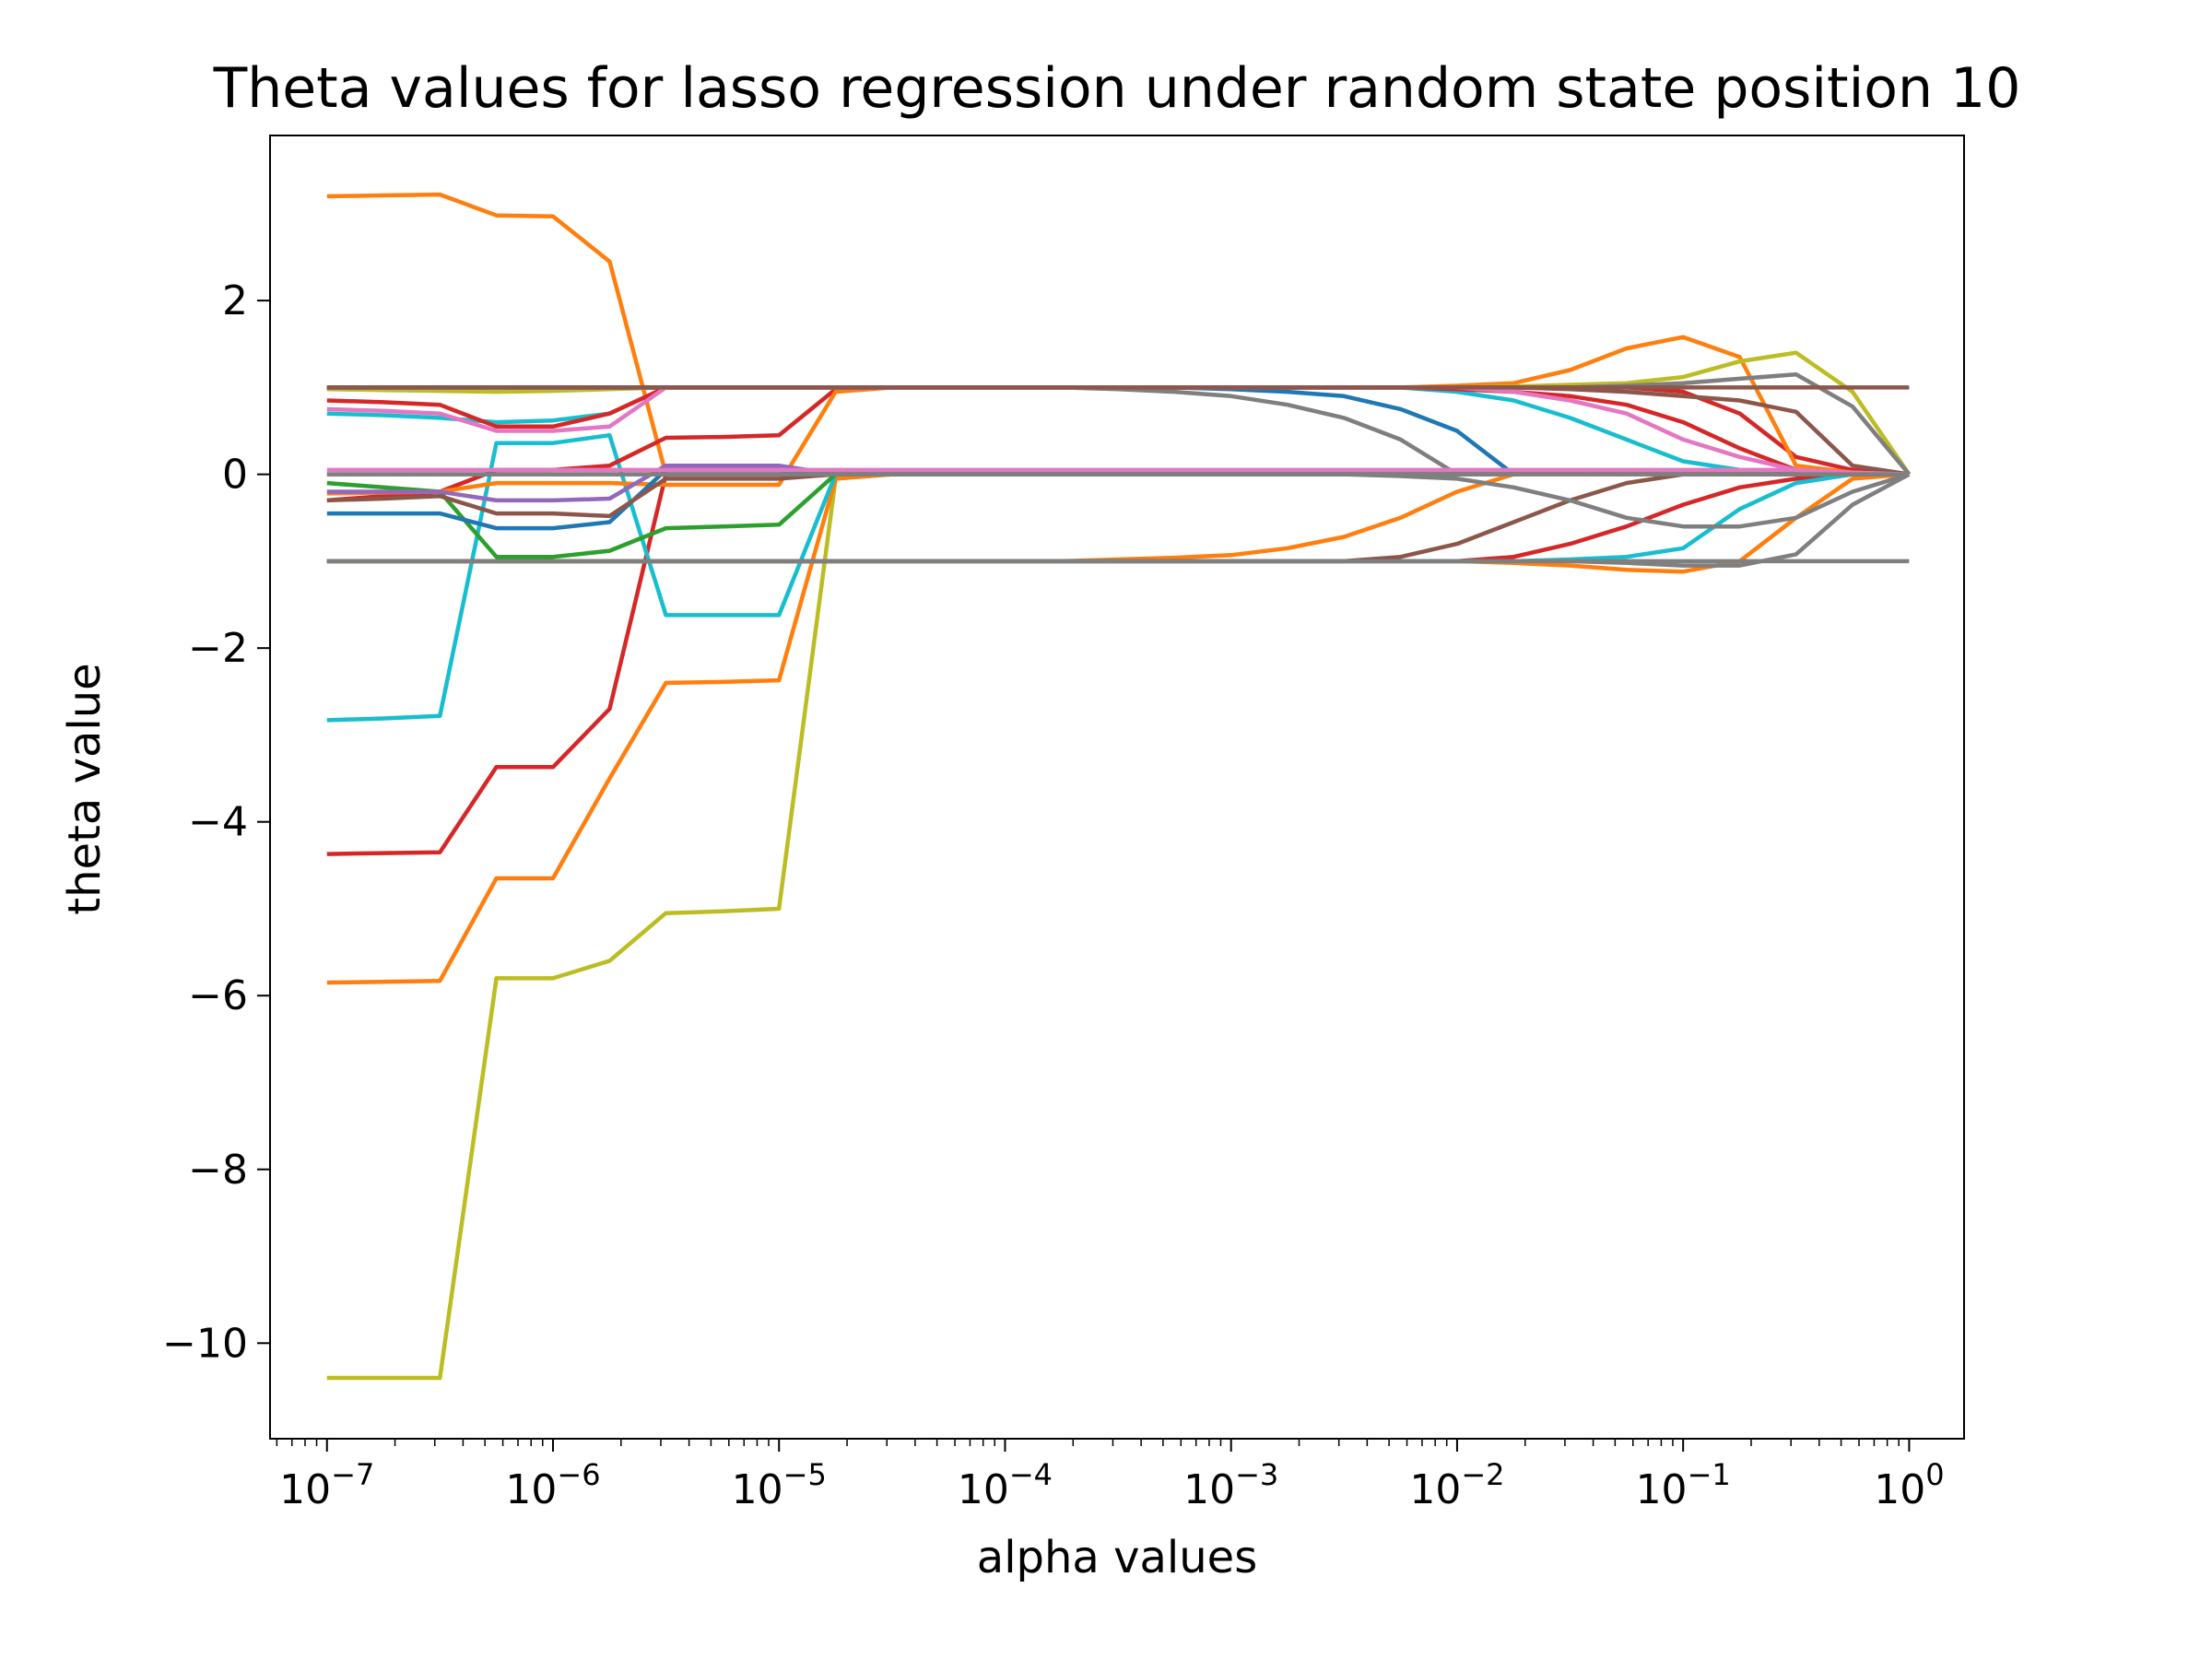 The width and height of the screenshot is (2212, 1659). Describe the element at coordinates (205, 1343) in the screenshot. I see `y-tick-label: −10` at that location.